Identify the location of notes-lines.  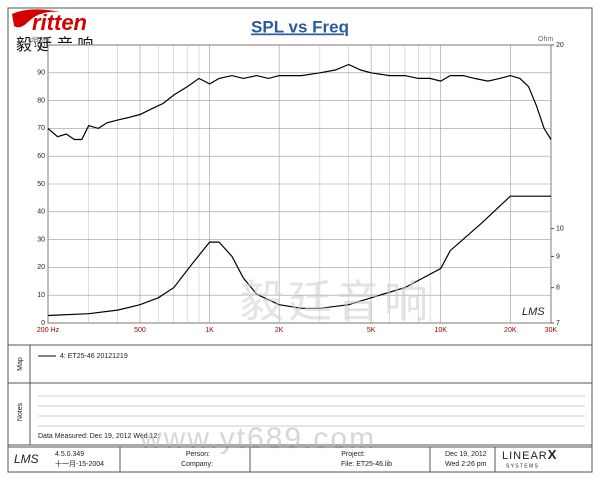
(311, 411).